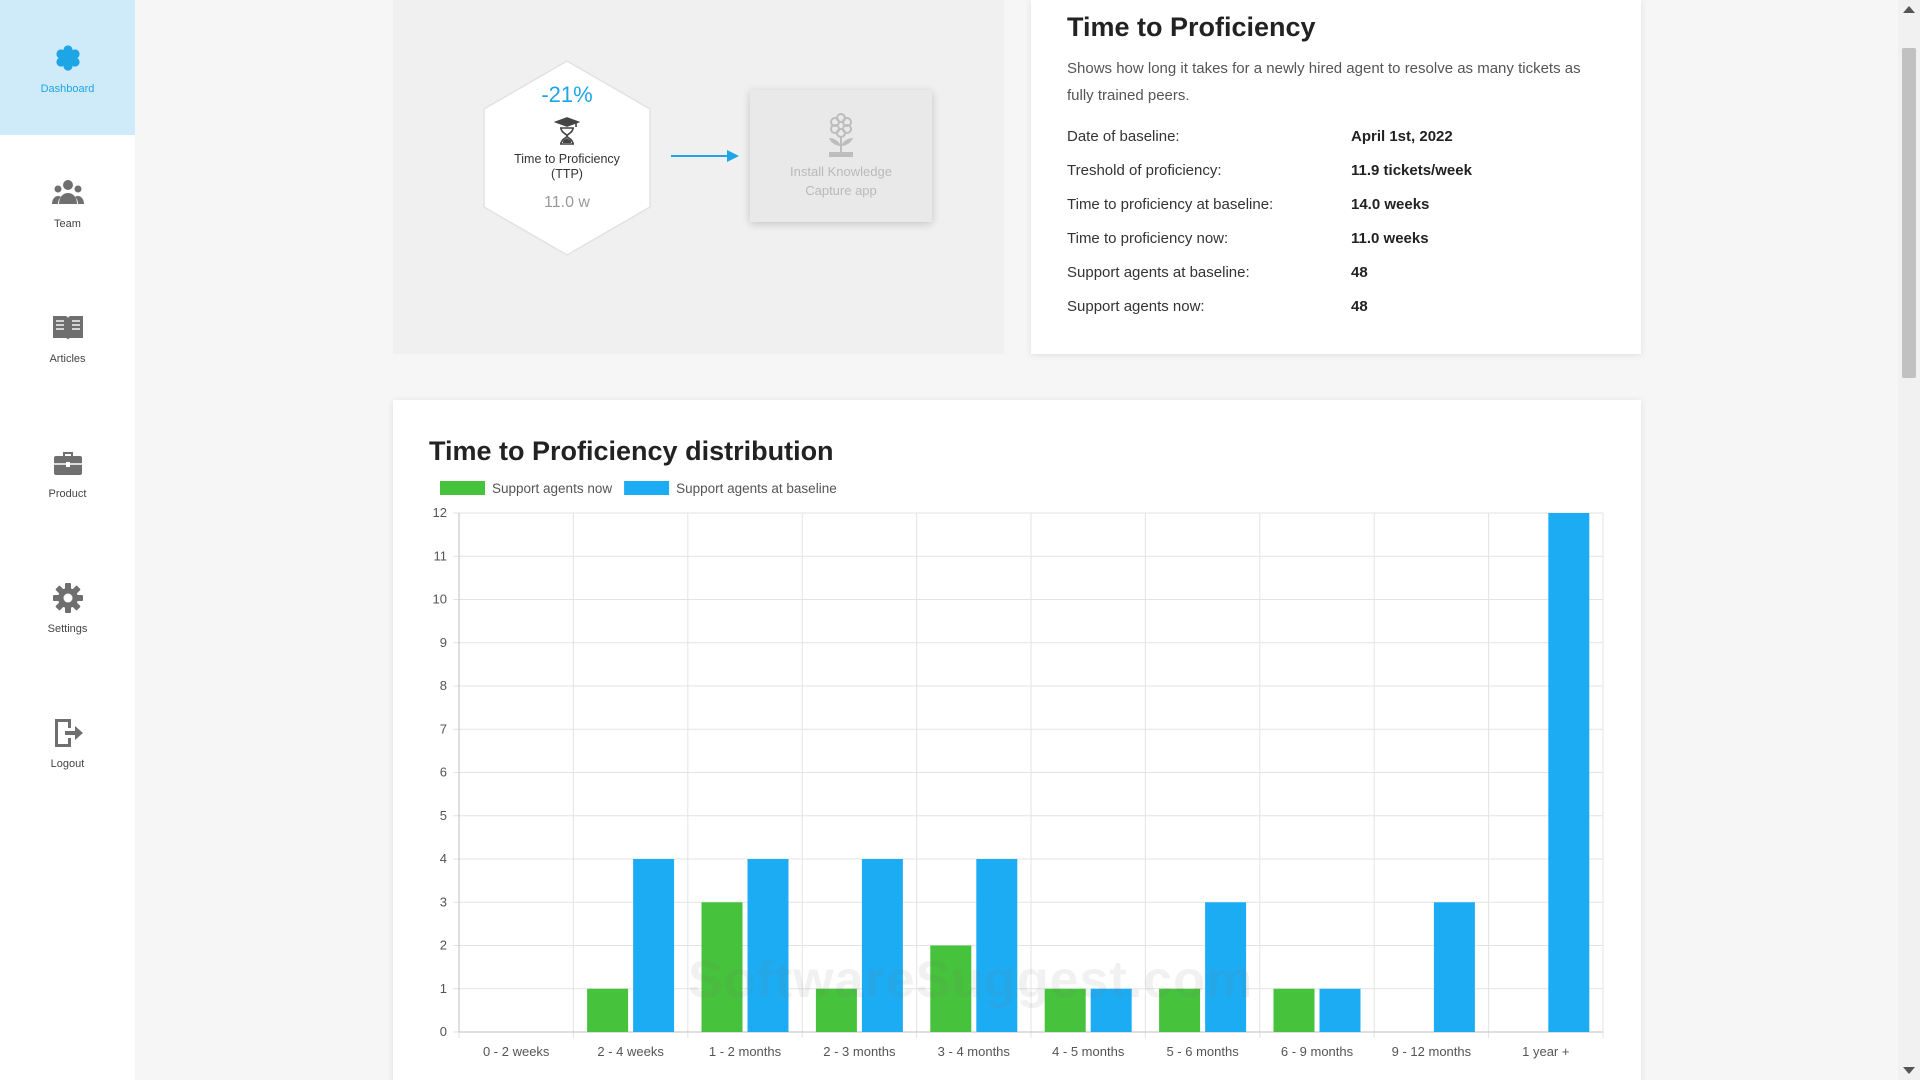 The width and height of the screenshot is (1920, 1080). What do you see at coordinates (443, 901) in the screenshot?
I see `y-tick-label: 3` at bounding box center [443, 901].